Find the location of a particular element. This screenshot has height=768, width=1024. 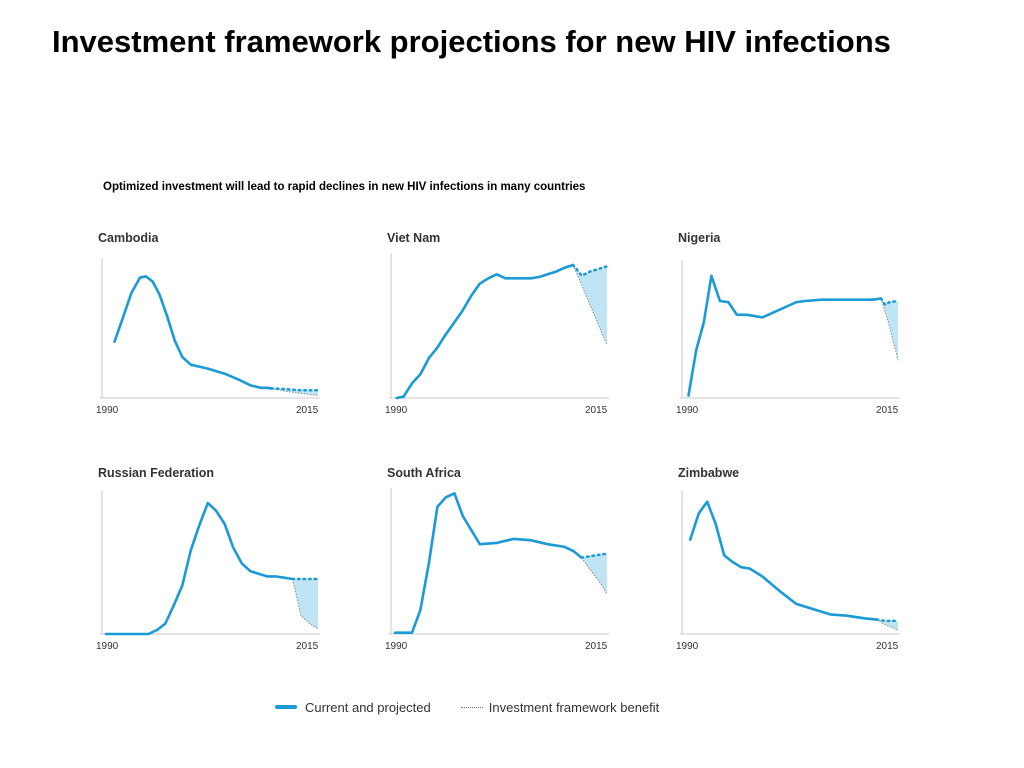

legend-label-benefit: Investment framework benefit is located at coordinates (574, 707).